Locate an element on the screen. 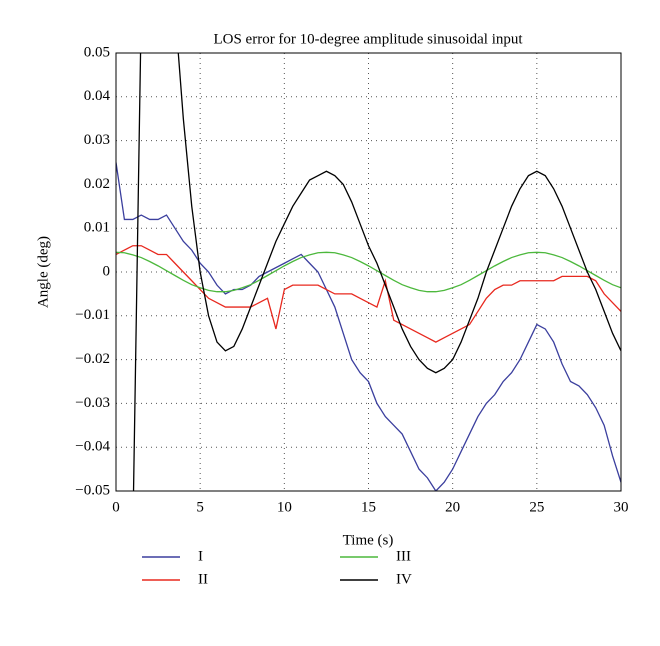 This screenshot has width=660, height=646. x-tick-label: 20 is located at coordinates (452, 507).